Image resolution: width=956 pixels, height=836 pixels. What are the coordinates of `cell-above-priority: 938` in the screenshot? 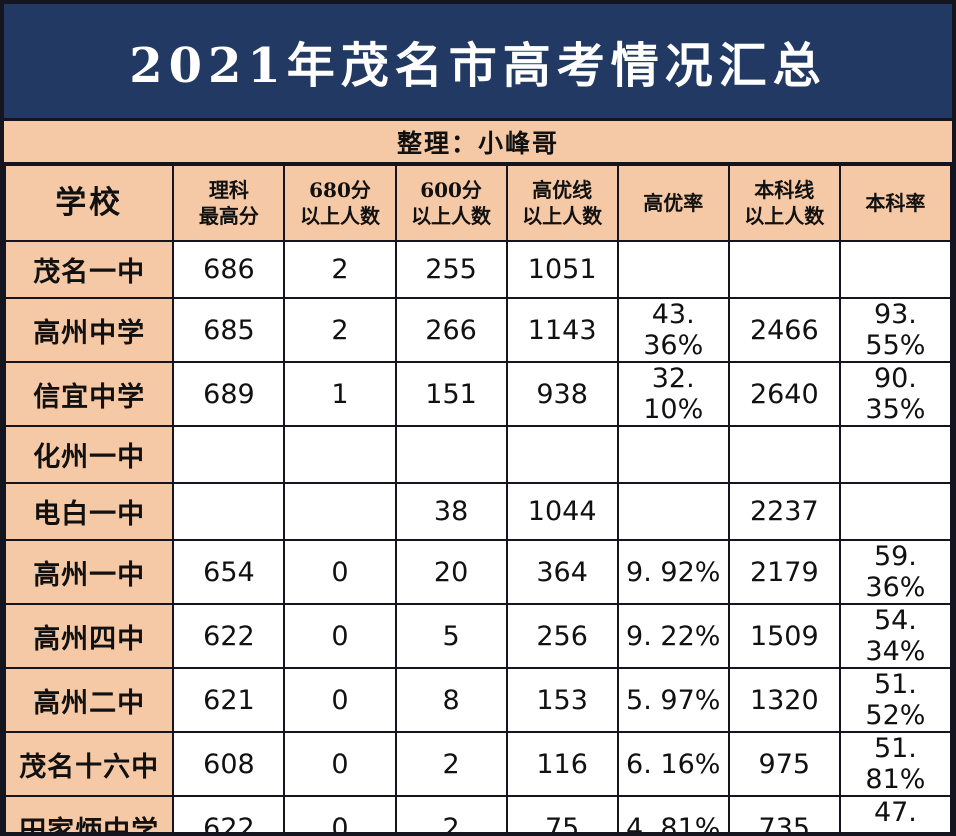 It's located at (562, 394).